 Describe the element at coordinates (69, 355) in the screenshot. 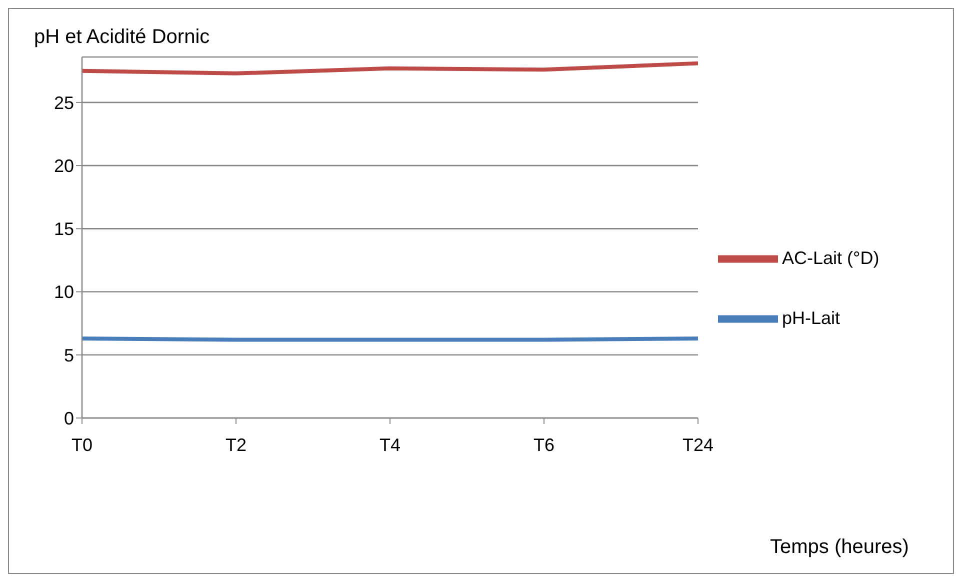

I see `y-tick-label: 5` at that location.